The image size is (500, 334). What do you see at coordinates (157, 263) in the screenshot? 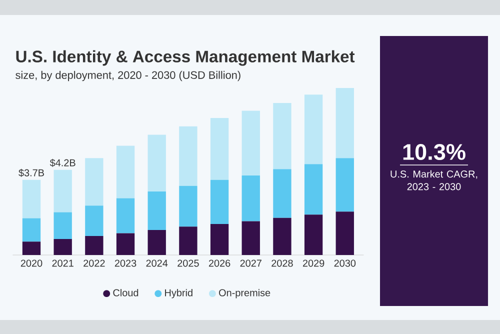
I see `x-tick-label: 2024` at bounding box center [157, 263].